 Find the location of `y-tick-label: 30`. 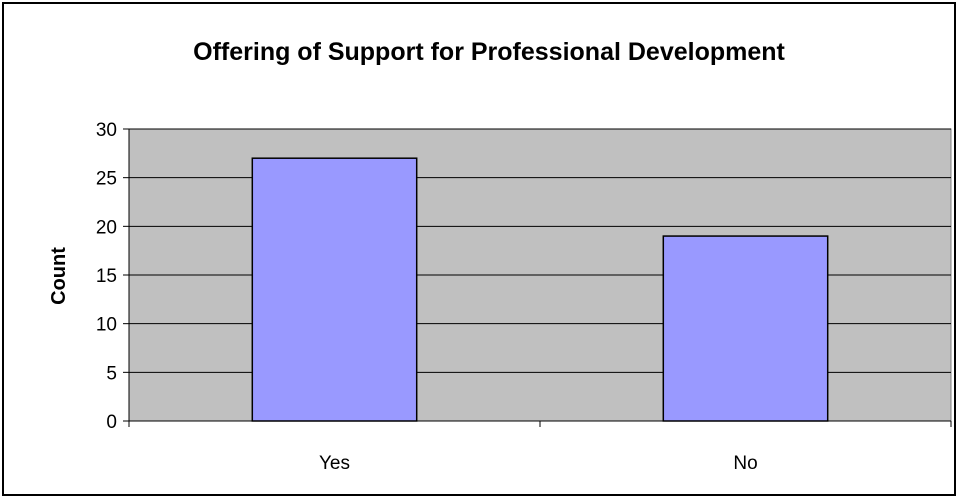

y-tick-label: 30 is located at coordinates (106, 130).